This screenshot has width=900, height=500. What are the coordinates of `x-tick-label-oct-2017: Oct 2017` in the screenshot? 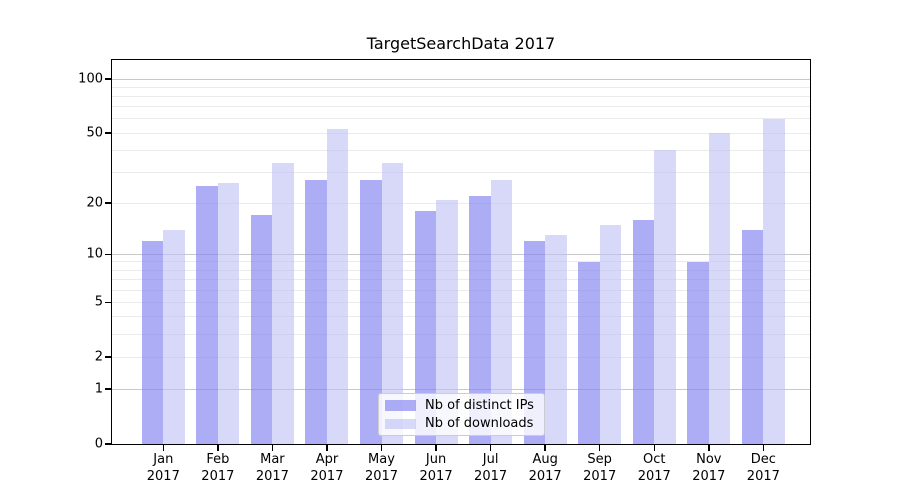 It's located at (654, 468).